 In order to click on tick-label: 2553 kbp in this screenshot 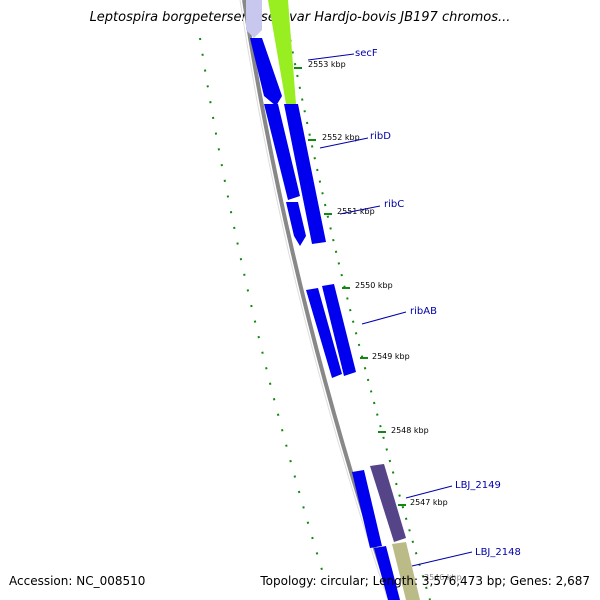, I will do `click(327, 64)`.